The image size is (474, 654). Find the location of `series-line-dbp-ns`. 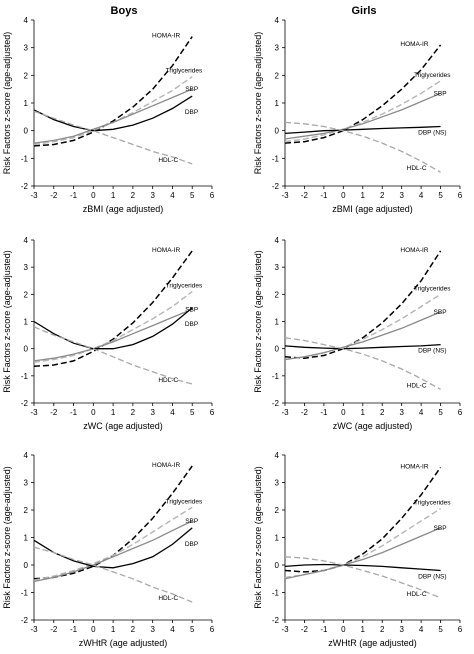

series-line-dbp-ns is located at coordinates (362, 130).